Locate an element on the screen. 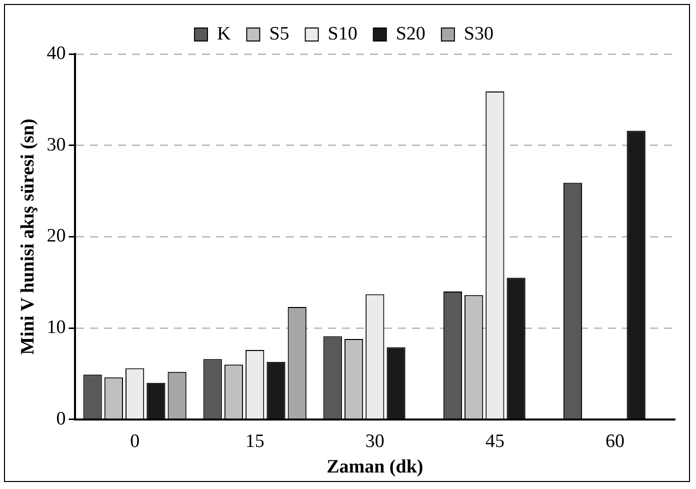  y-tick-label: 0 is located at coordinates (61, 419).